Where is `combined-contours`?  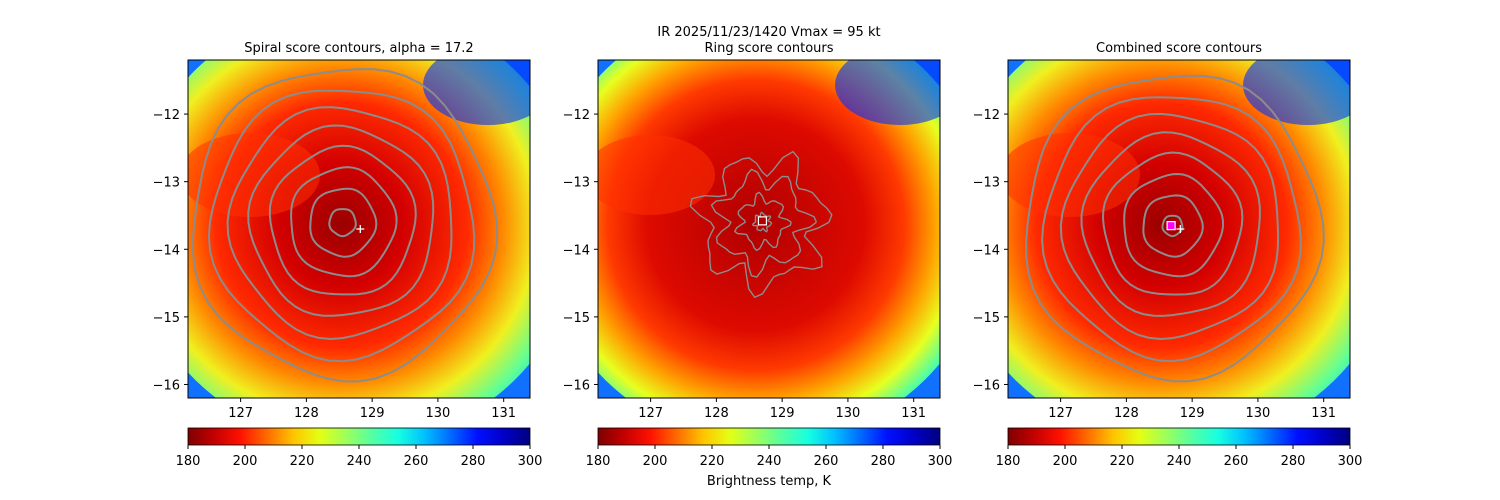
combined-contours is located at coordinates (1175, 228).